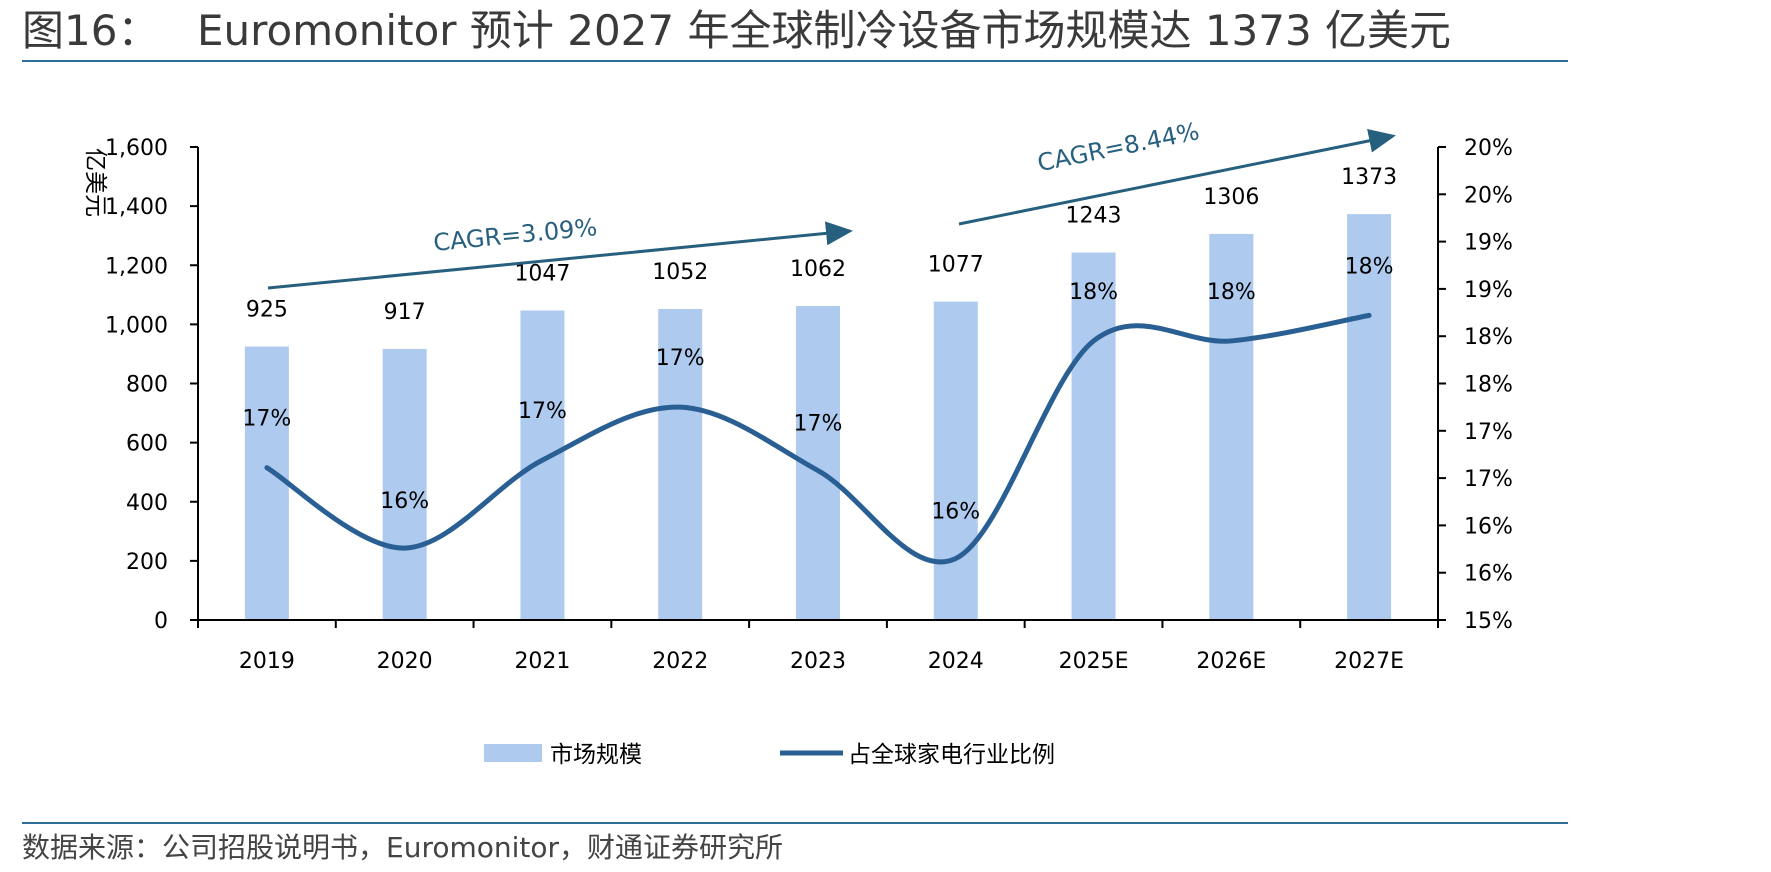  I want to click on y-left-tick-label: 1,400, so click(136, 207).